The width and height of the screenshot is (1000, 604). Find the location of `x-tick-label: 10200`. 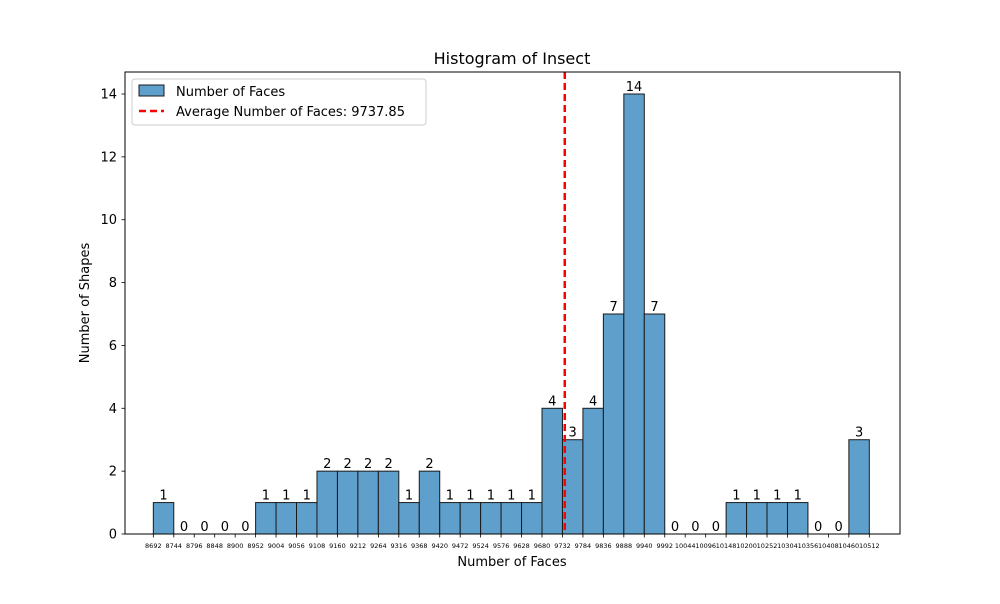

x-tick-label: 10200 is located at coordinates (746, 546).